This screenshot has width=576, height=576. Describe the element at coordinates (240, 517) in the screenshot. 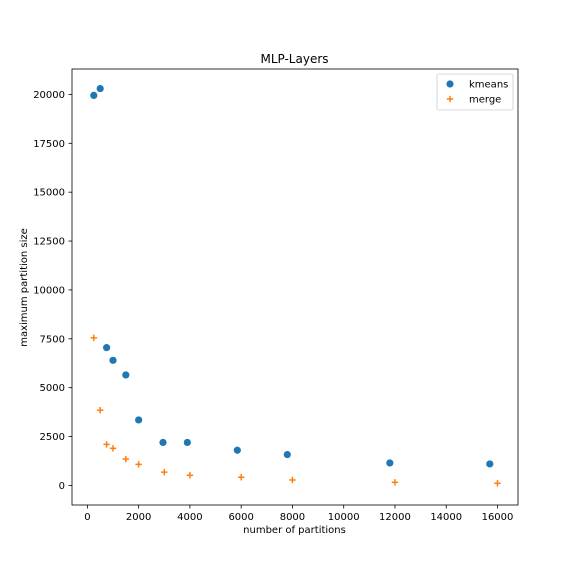

I see `x-tick-label: 6000` at that location.